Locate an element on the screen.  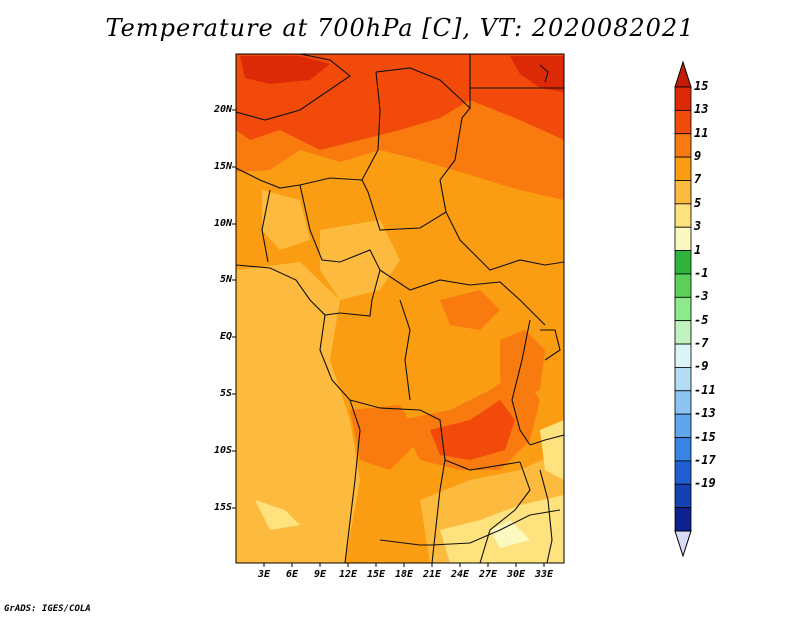
colorbar-label: 11 is located at coordinates (701, 132).